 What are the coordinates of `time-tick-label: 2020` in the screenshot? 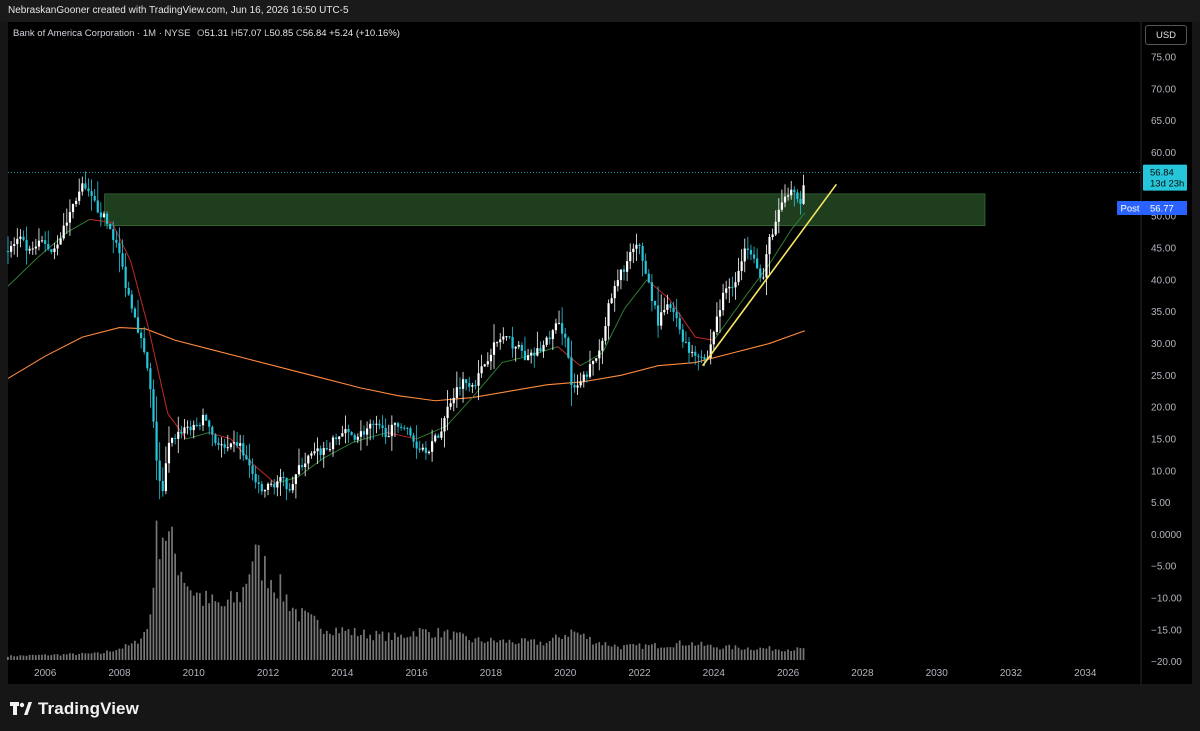 It's located at (565, 673).